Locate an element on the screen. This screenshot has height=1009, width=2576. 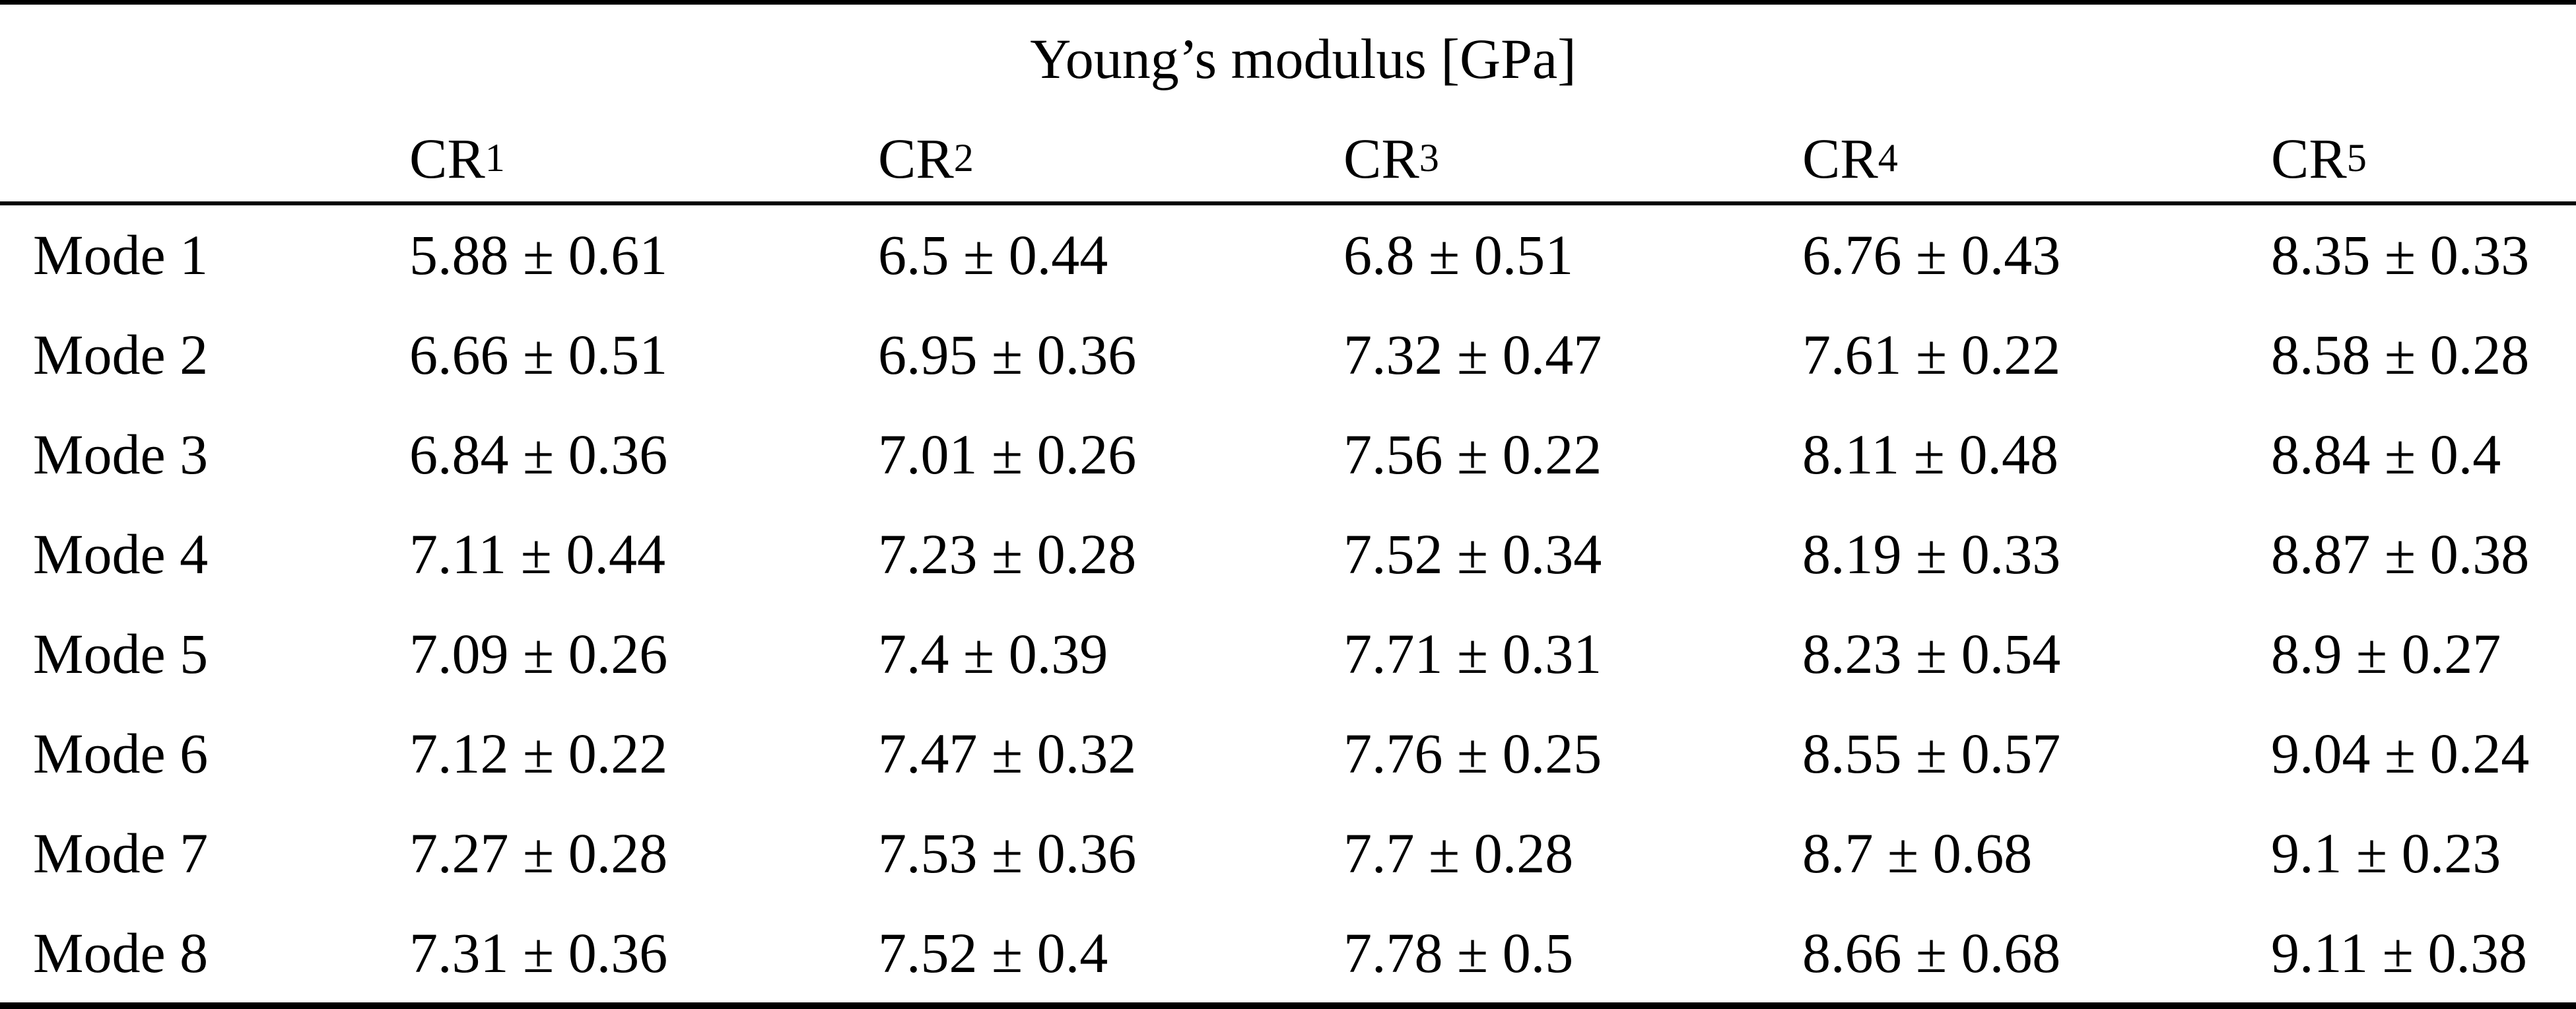
column-header-empty is located at coordinates (188, 151).